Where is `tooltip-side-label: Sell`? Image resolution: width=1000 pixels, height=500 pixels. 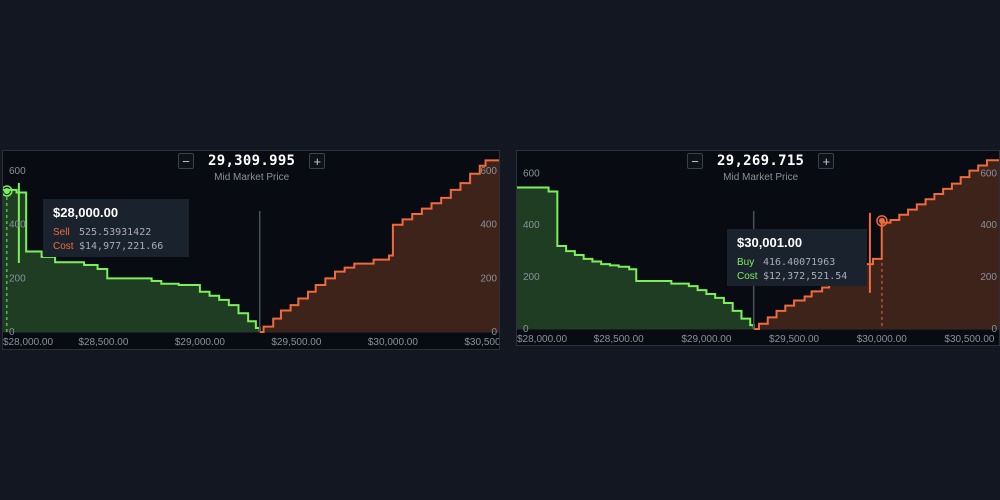
tooltip-side-label: Sell is located at coordinates (61, 232).